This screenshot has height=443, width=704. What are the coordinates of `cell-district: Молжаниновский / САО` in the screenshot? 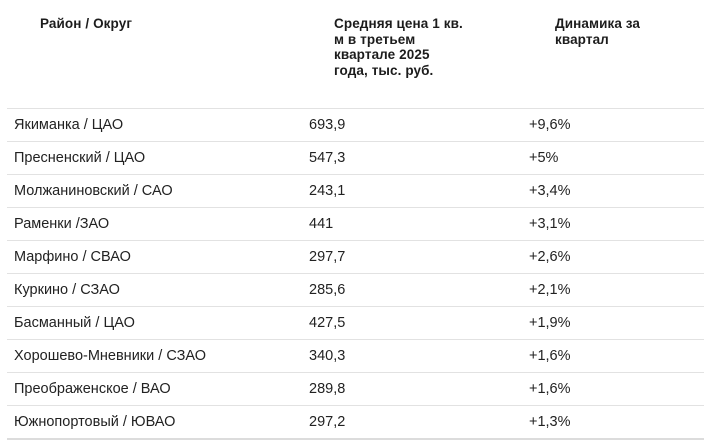 It's located at (93, 191).